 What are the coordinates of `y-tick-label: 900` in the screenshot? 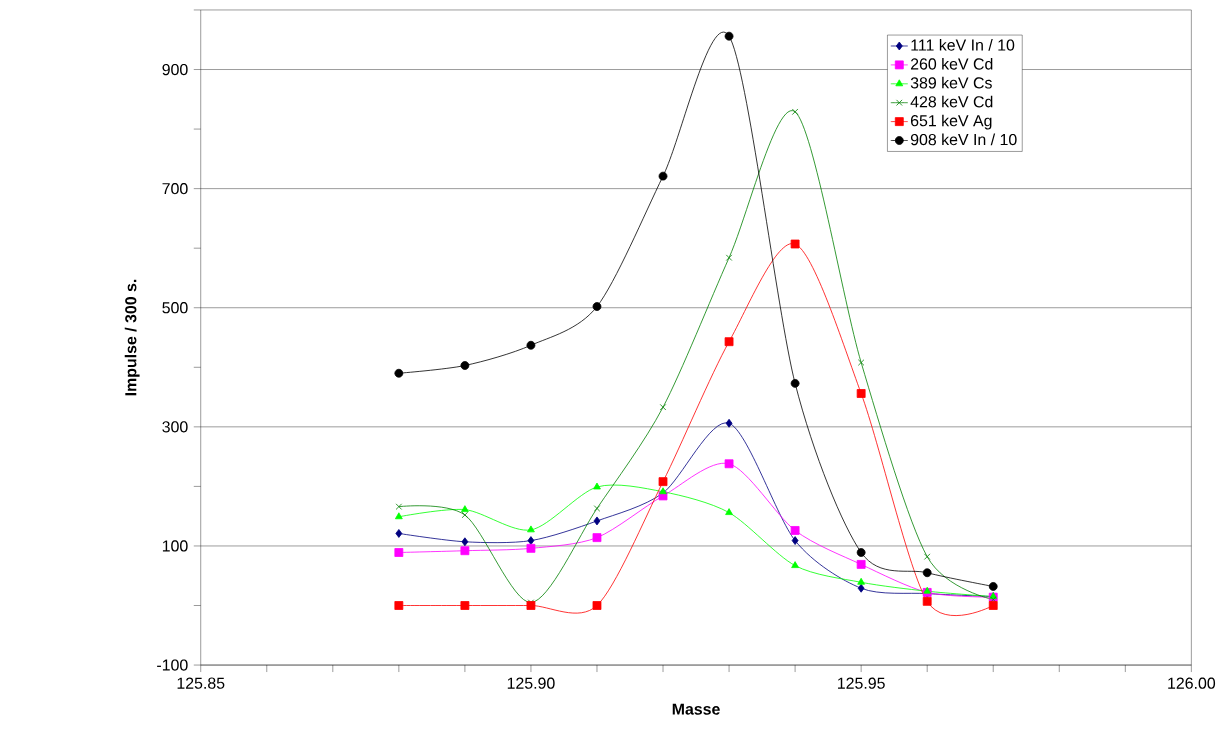 It's located at (175, 69).